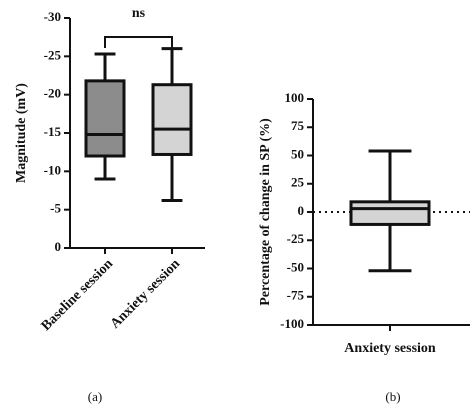 The width and height of the screenshot is (474, 409). Describe the element at coordinates (296, 295) in the screenshot. I see `y-tick-label: -75` at that location.